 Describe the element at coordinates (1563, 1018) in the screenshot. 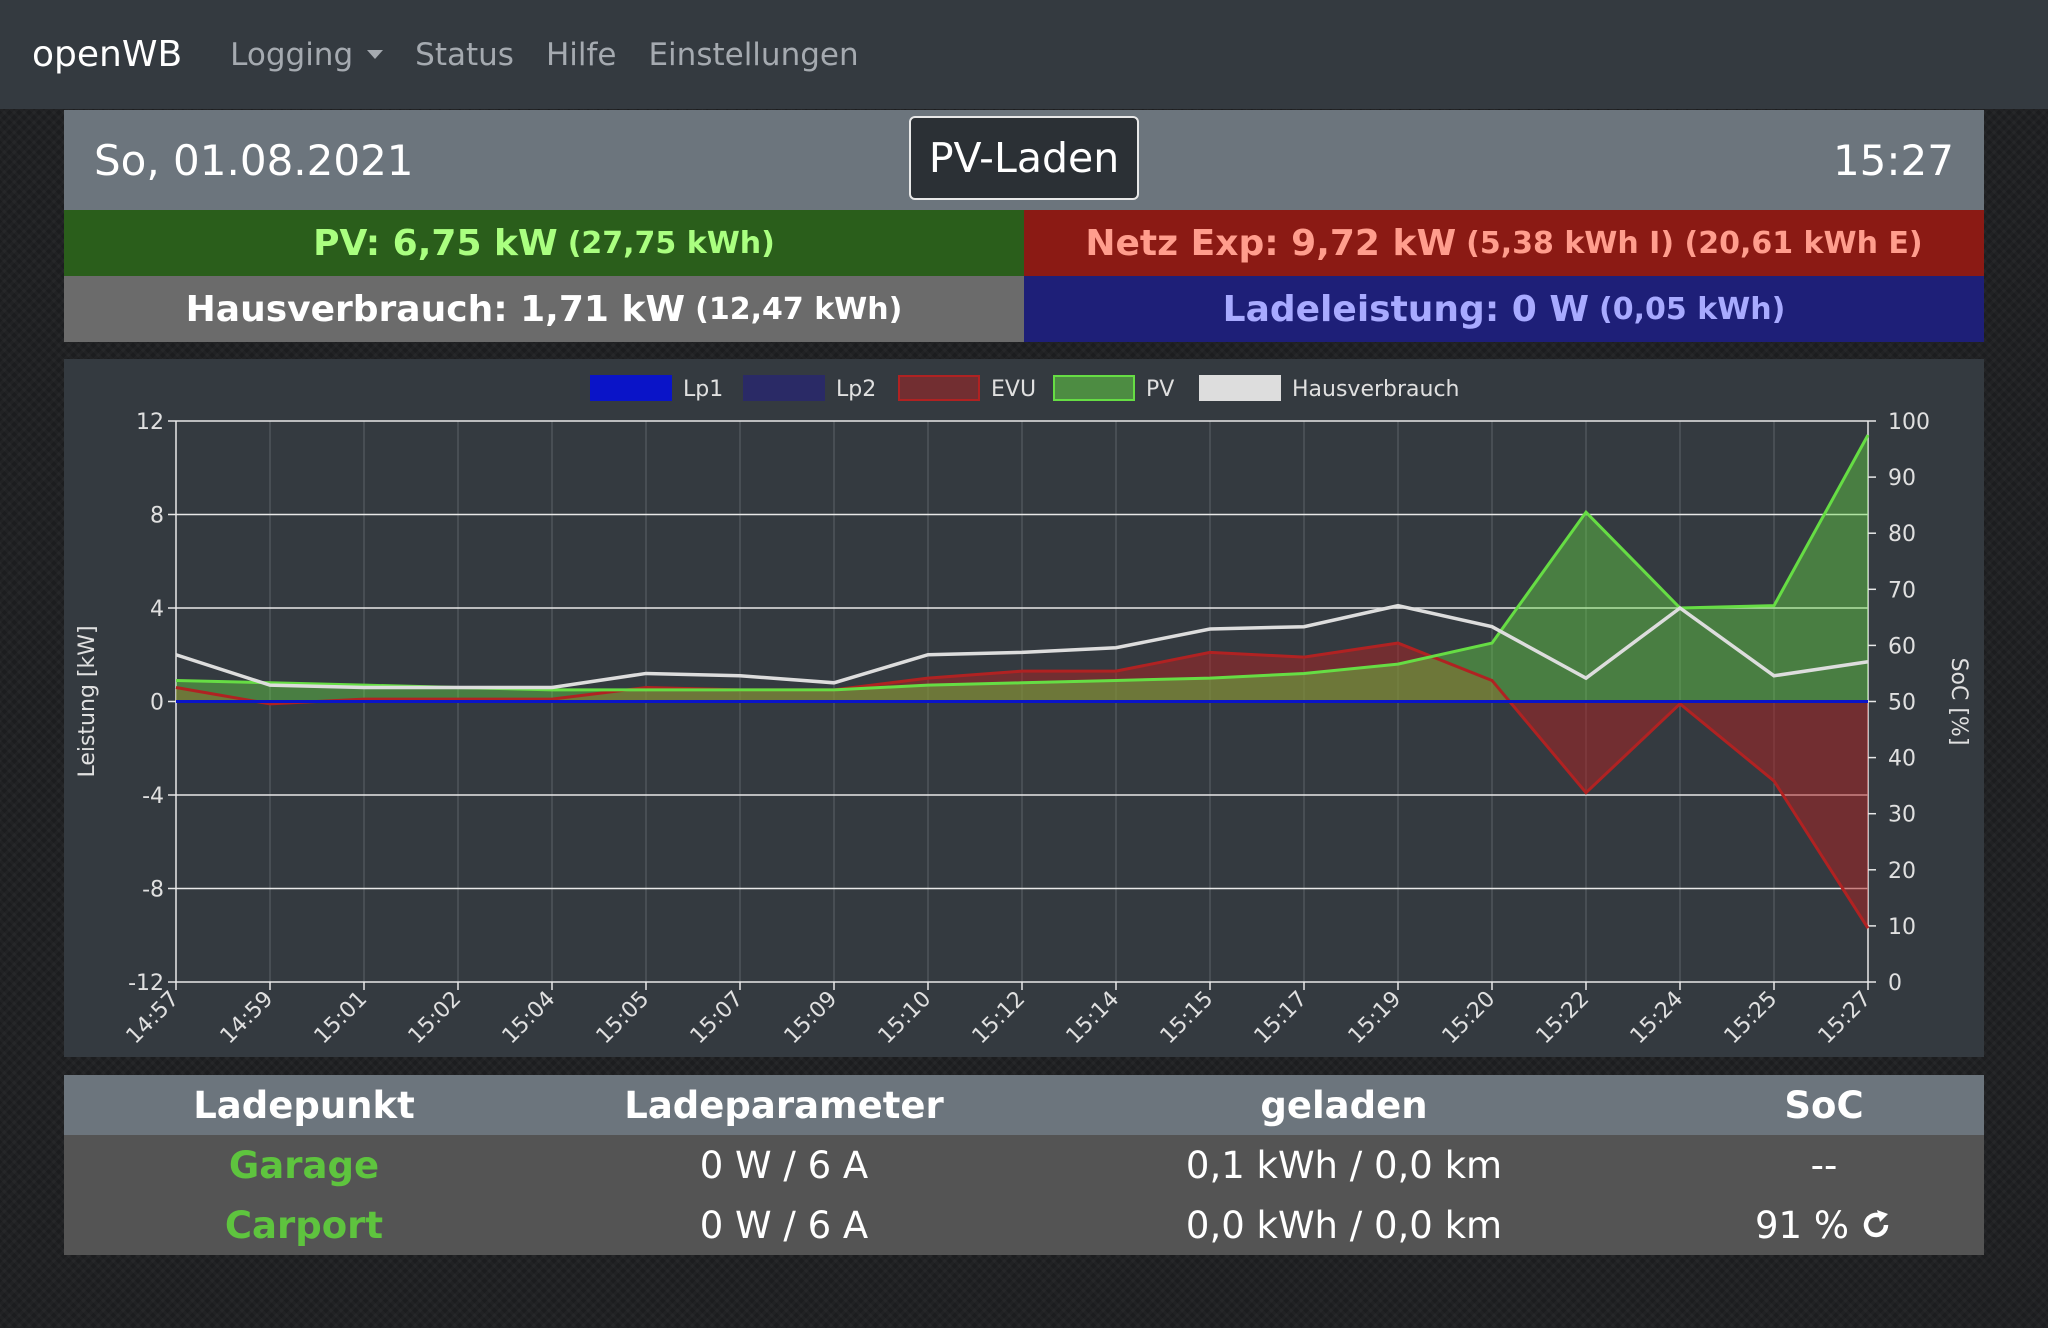

I see `x-tick-label: 15:22` at that location.